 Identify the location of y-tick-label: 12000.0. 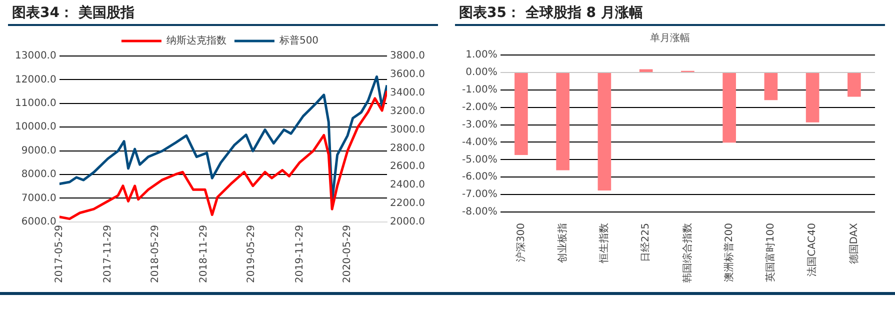
(35, 80).